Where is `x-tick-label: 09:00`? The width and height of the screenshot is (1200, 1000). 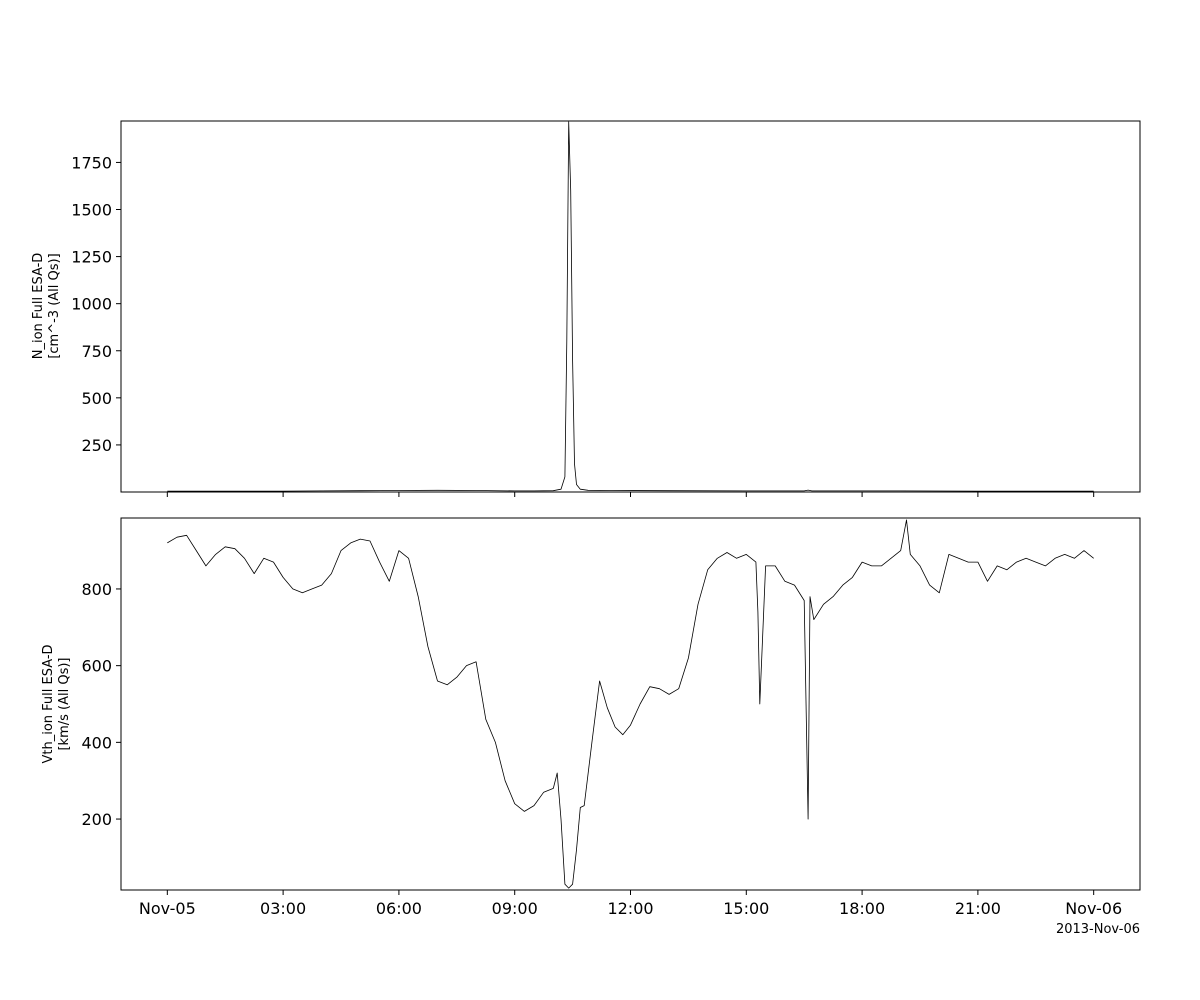
x-tick-label: 09:00 is located at coordinates (515, 908).